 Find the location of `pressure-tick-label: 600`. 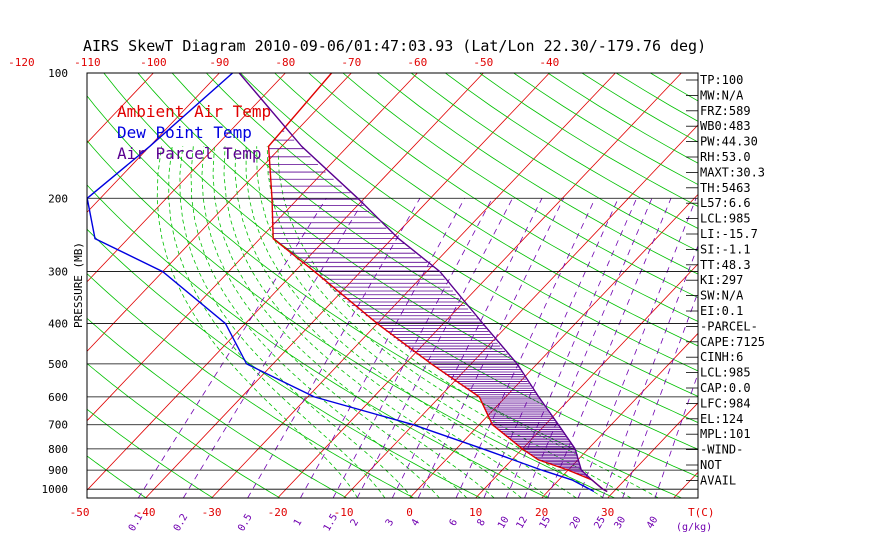

pressure-tick-label: 600 is located at coordinates (58, 397).